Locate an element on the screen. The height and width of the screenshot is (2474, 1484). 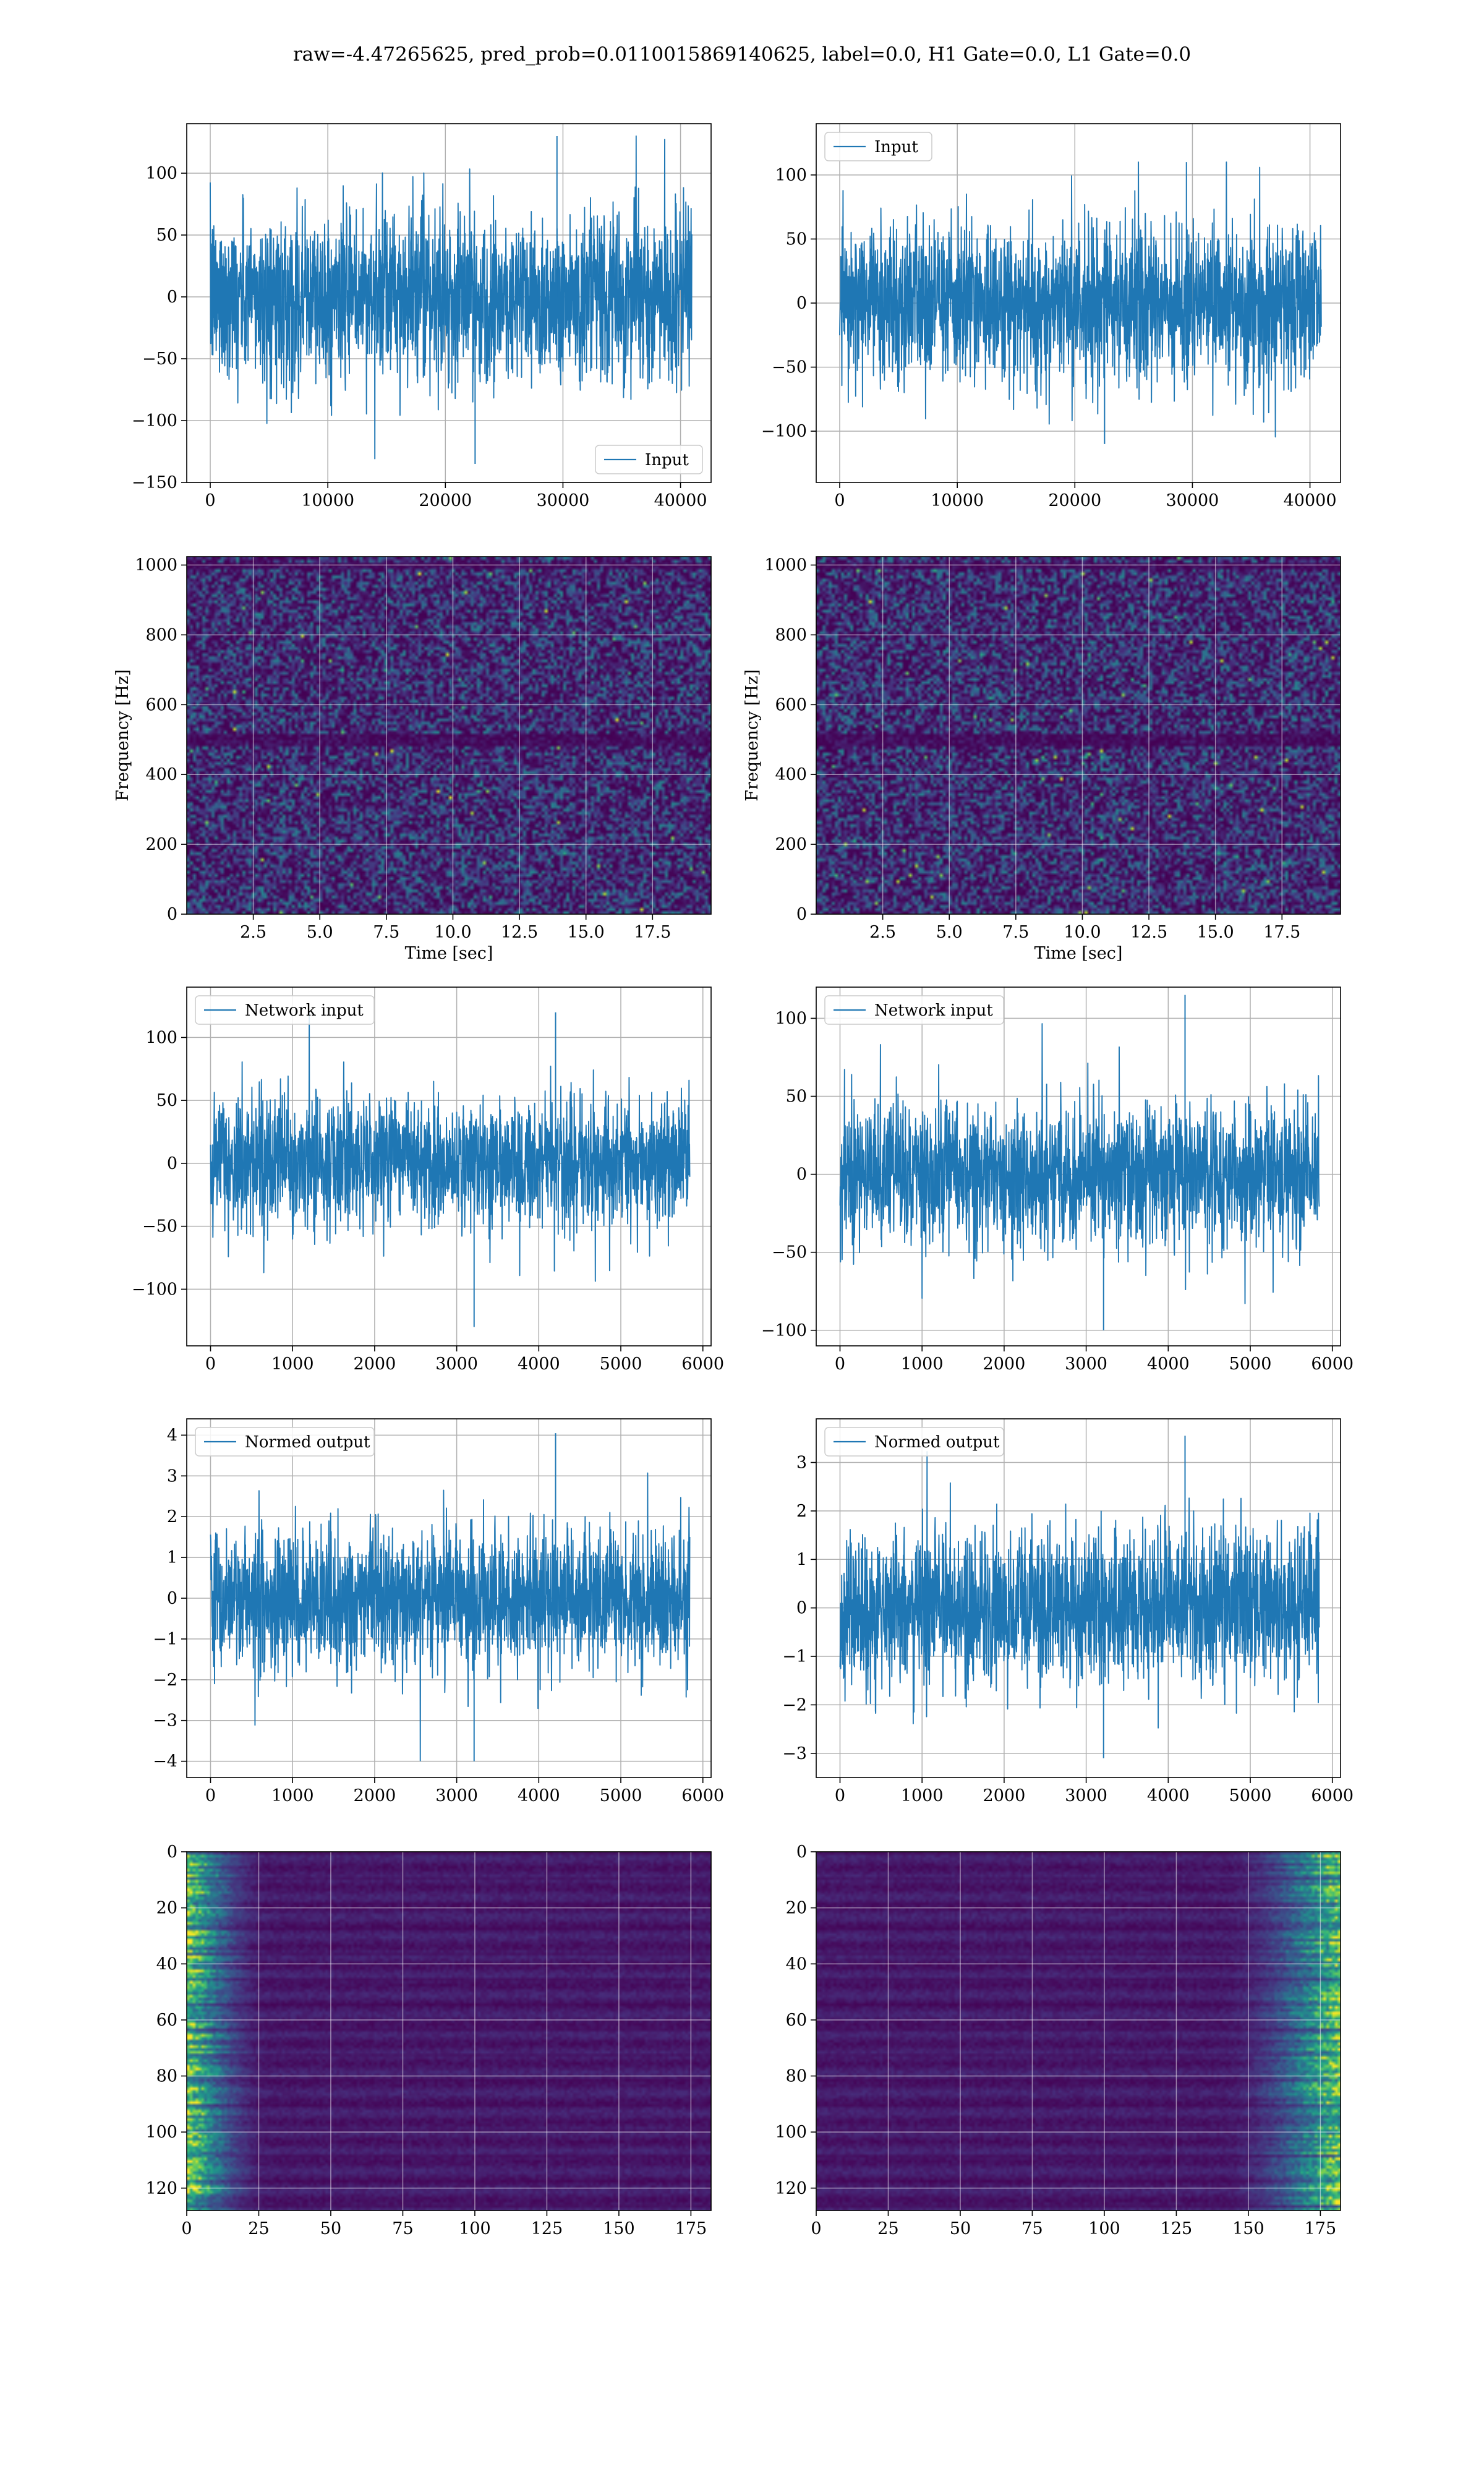
legend: Normed output is located at coordinates (285, 1442).